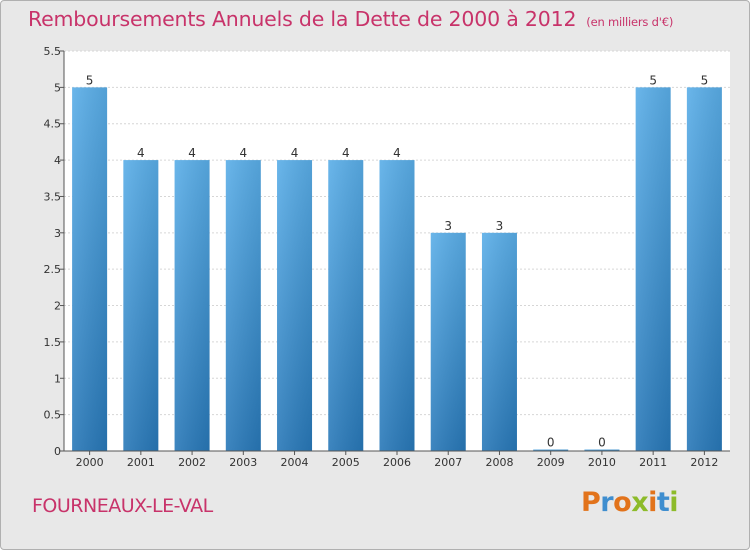  I want to click on bar-shade-2012, so click(704, 269).